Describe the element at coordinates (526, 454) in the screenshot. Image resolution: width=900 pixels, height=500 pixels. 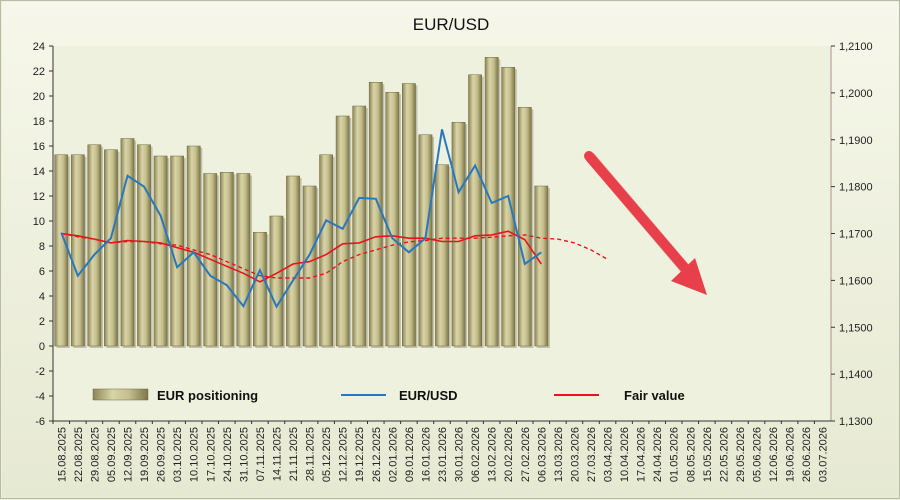
I see `x-tick-label: 27.02.2026` at that location.